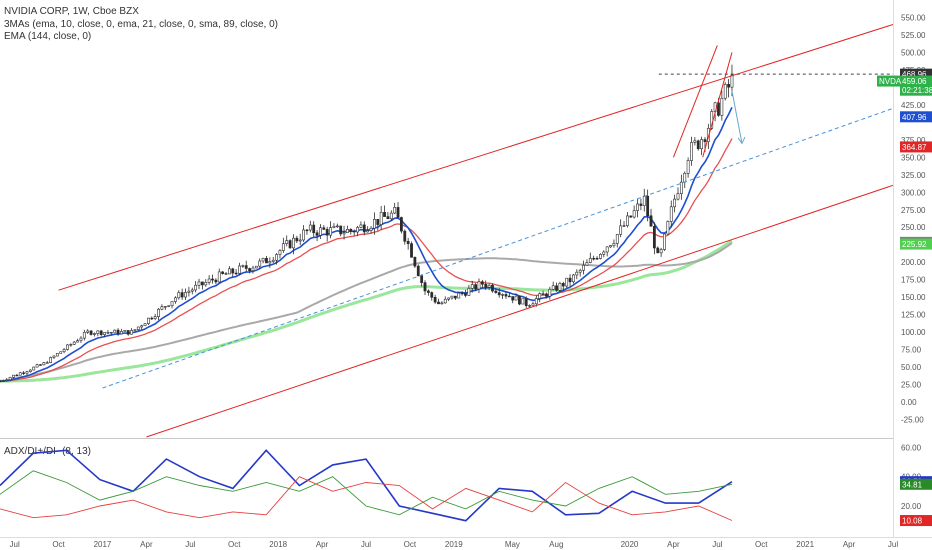  I want to click on price-tick-label: 200.00, so click(913, 262).